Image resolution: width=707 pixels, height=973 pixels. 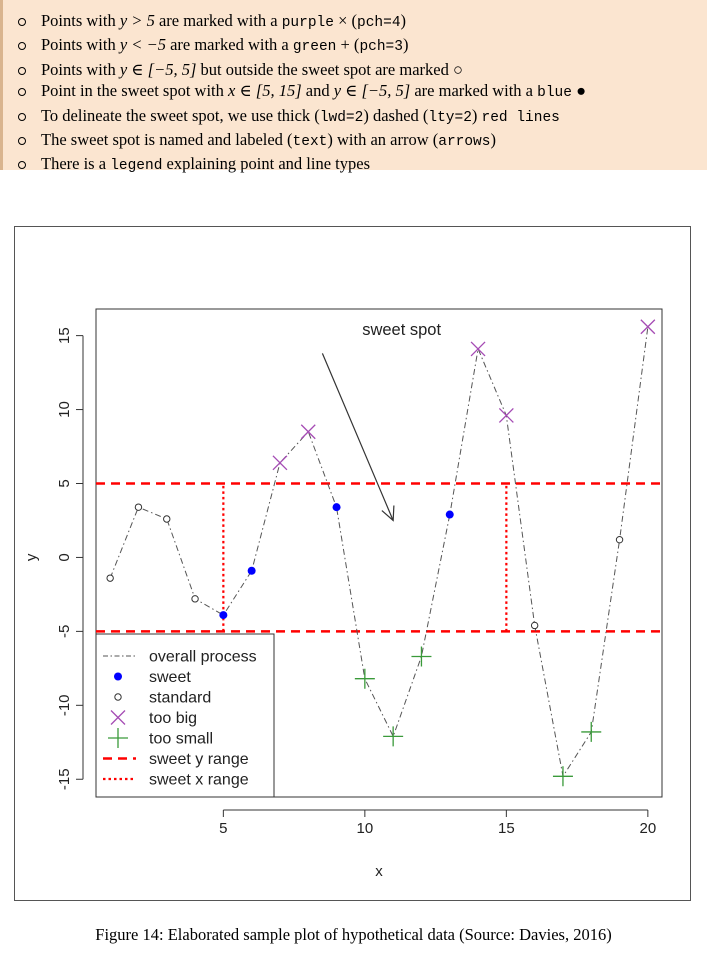 What do you see at coordinates (307, 23) in the screenshot?
I see `code-term: purple` at bounding box center [307, 23].